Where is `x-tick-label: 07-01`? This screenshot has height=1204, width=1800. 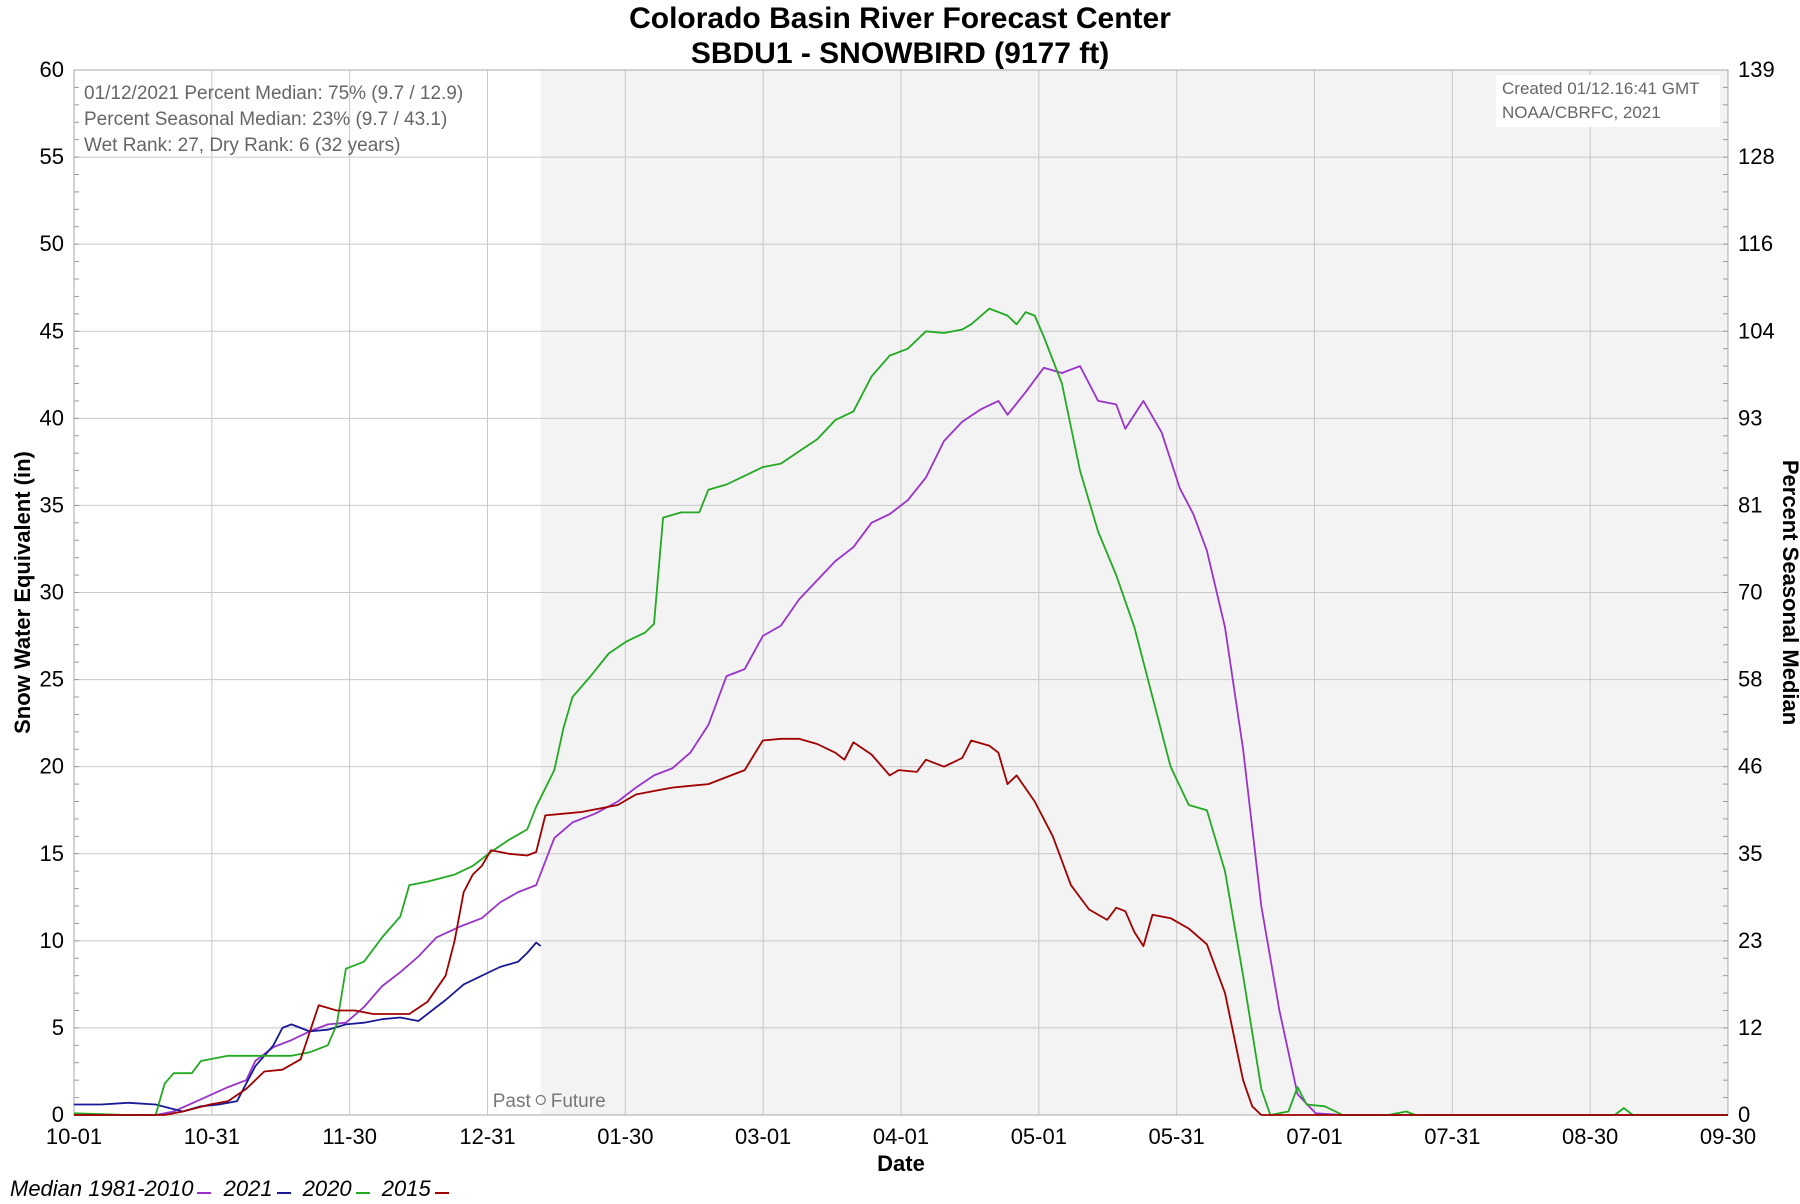 x-tick-label: 07-01 is located at coordinates (1314, 1136).